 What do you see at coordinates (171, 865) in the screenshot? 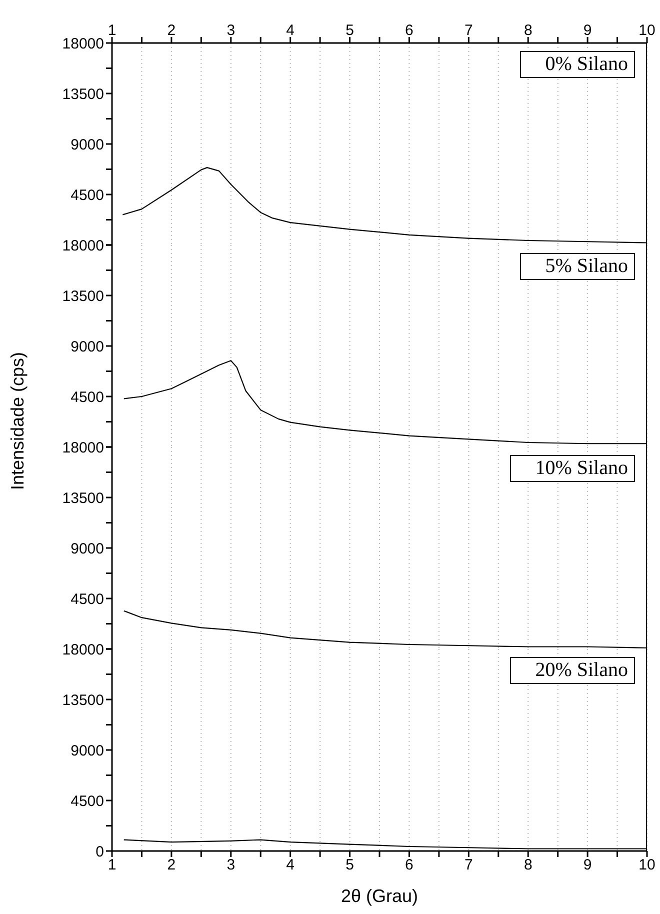
I see `x-tick-label: 2` at bounding box center [171, 865].